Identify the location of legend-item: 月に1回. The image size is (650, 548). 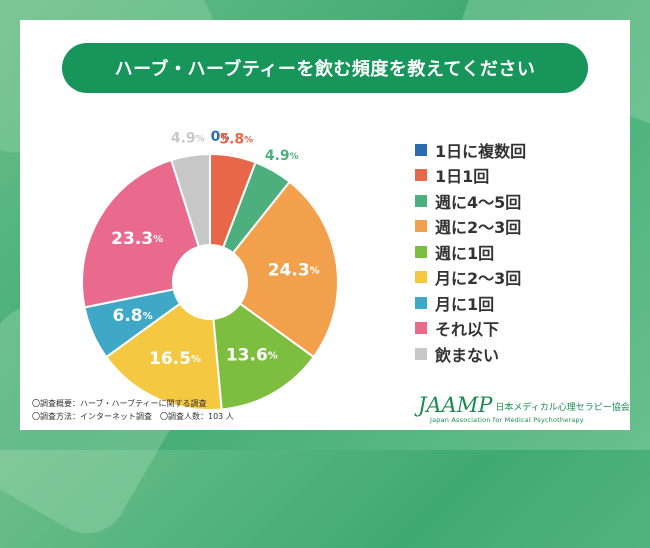
(470, 303).